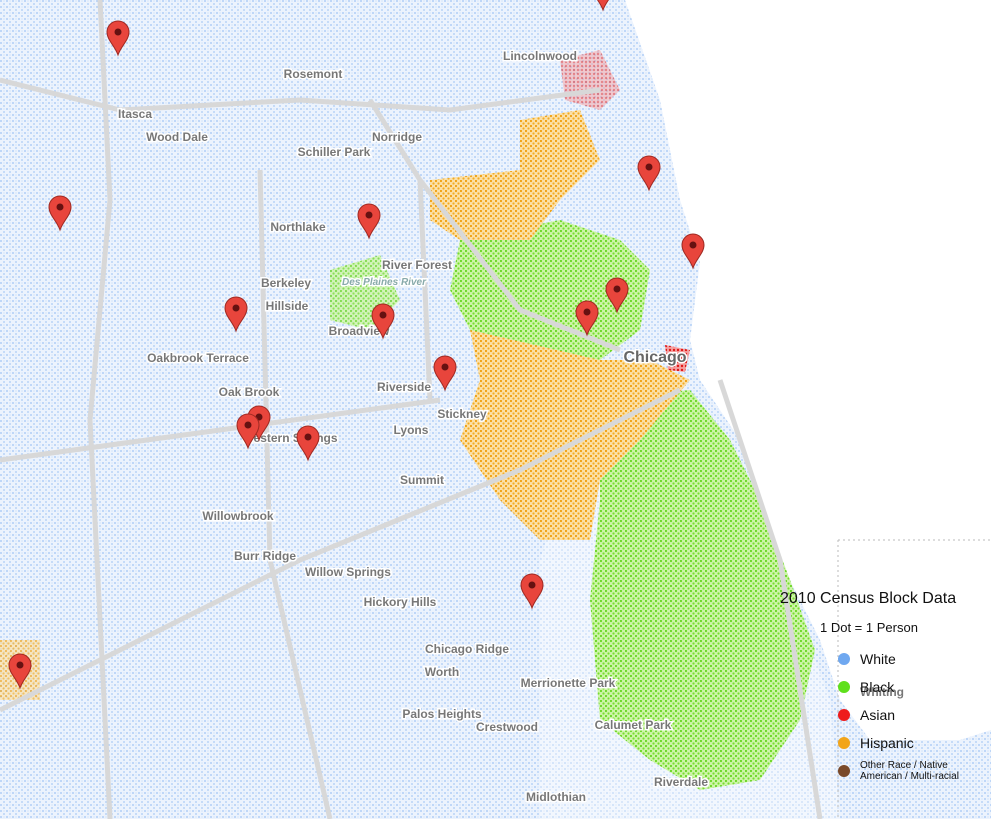 The image size is (991, 819). Describe the element at coordinates (286, 283) in the screenshot. I see `place-label: Berkeley` at that location.